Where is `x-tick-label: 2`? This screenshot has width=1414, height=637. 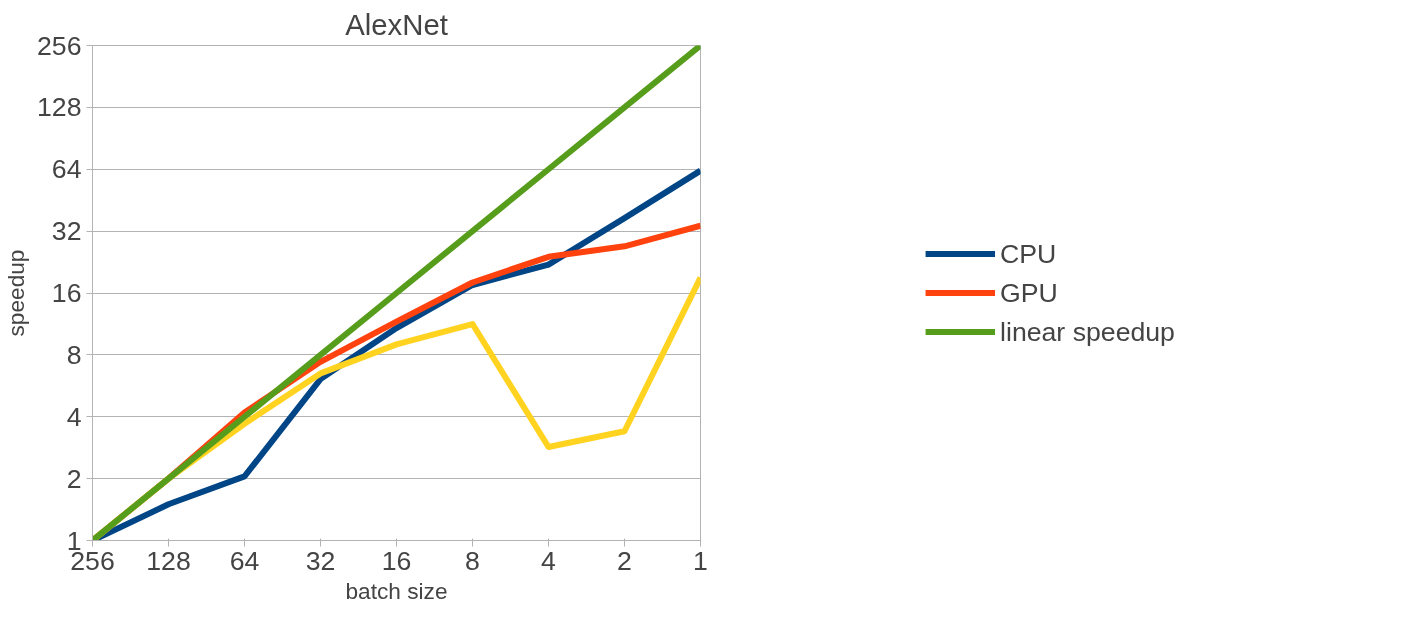
x-tick-label: 2 is located at coordinates (624, 560).